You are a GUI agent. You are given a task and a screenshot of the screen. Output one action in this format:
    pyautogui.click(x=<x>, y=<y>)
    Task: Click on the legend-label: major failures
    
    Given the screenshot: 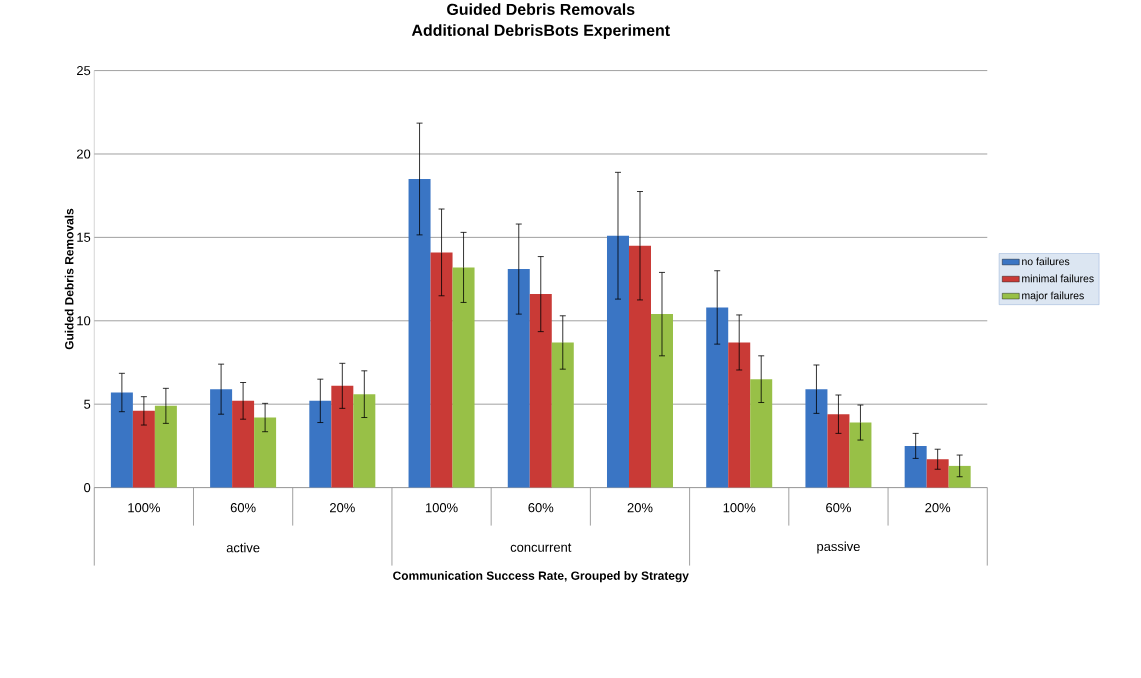 What is the action you would take?
    pyautogui.click(x=1053, y=296)
    